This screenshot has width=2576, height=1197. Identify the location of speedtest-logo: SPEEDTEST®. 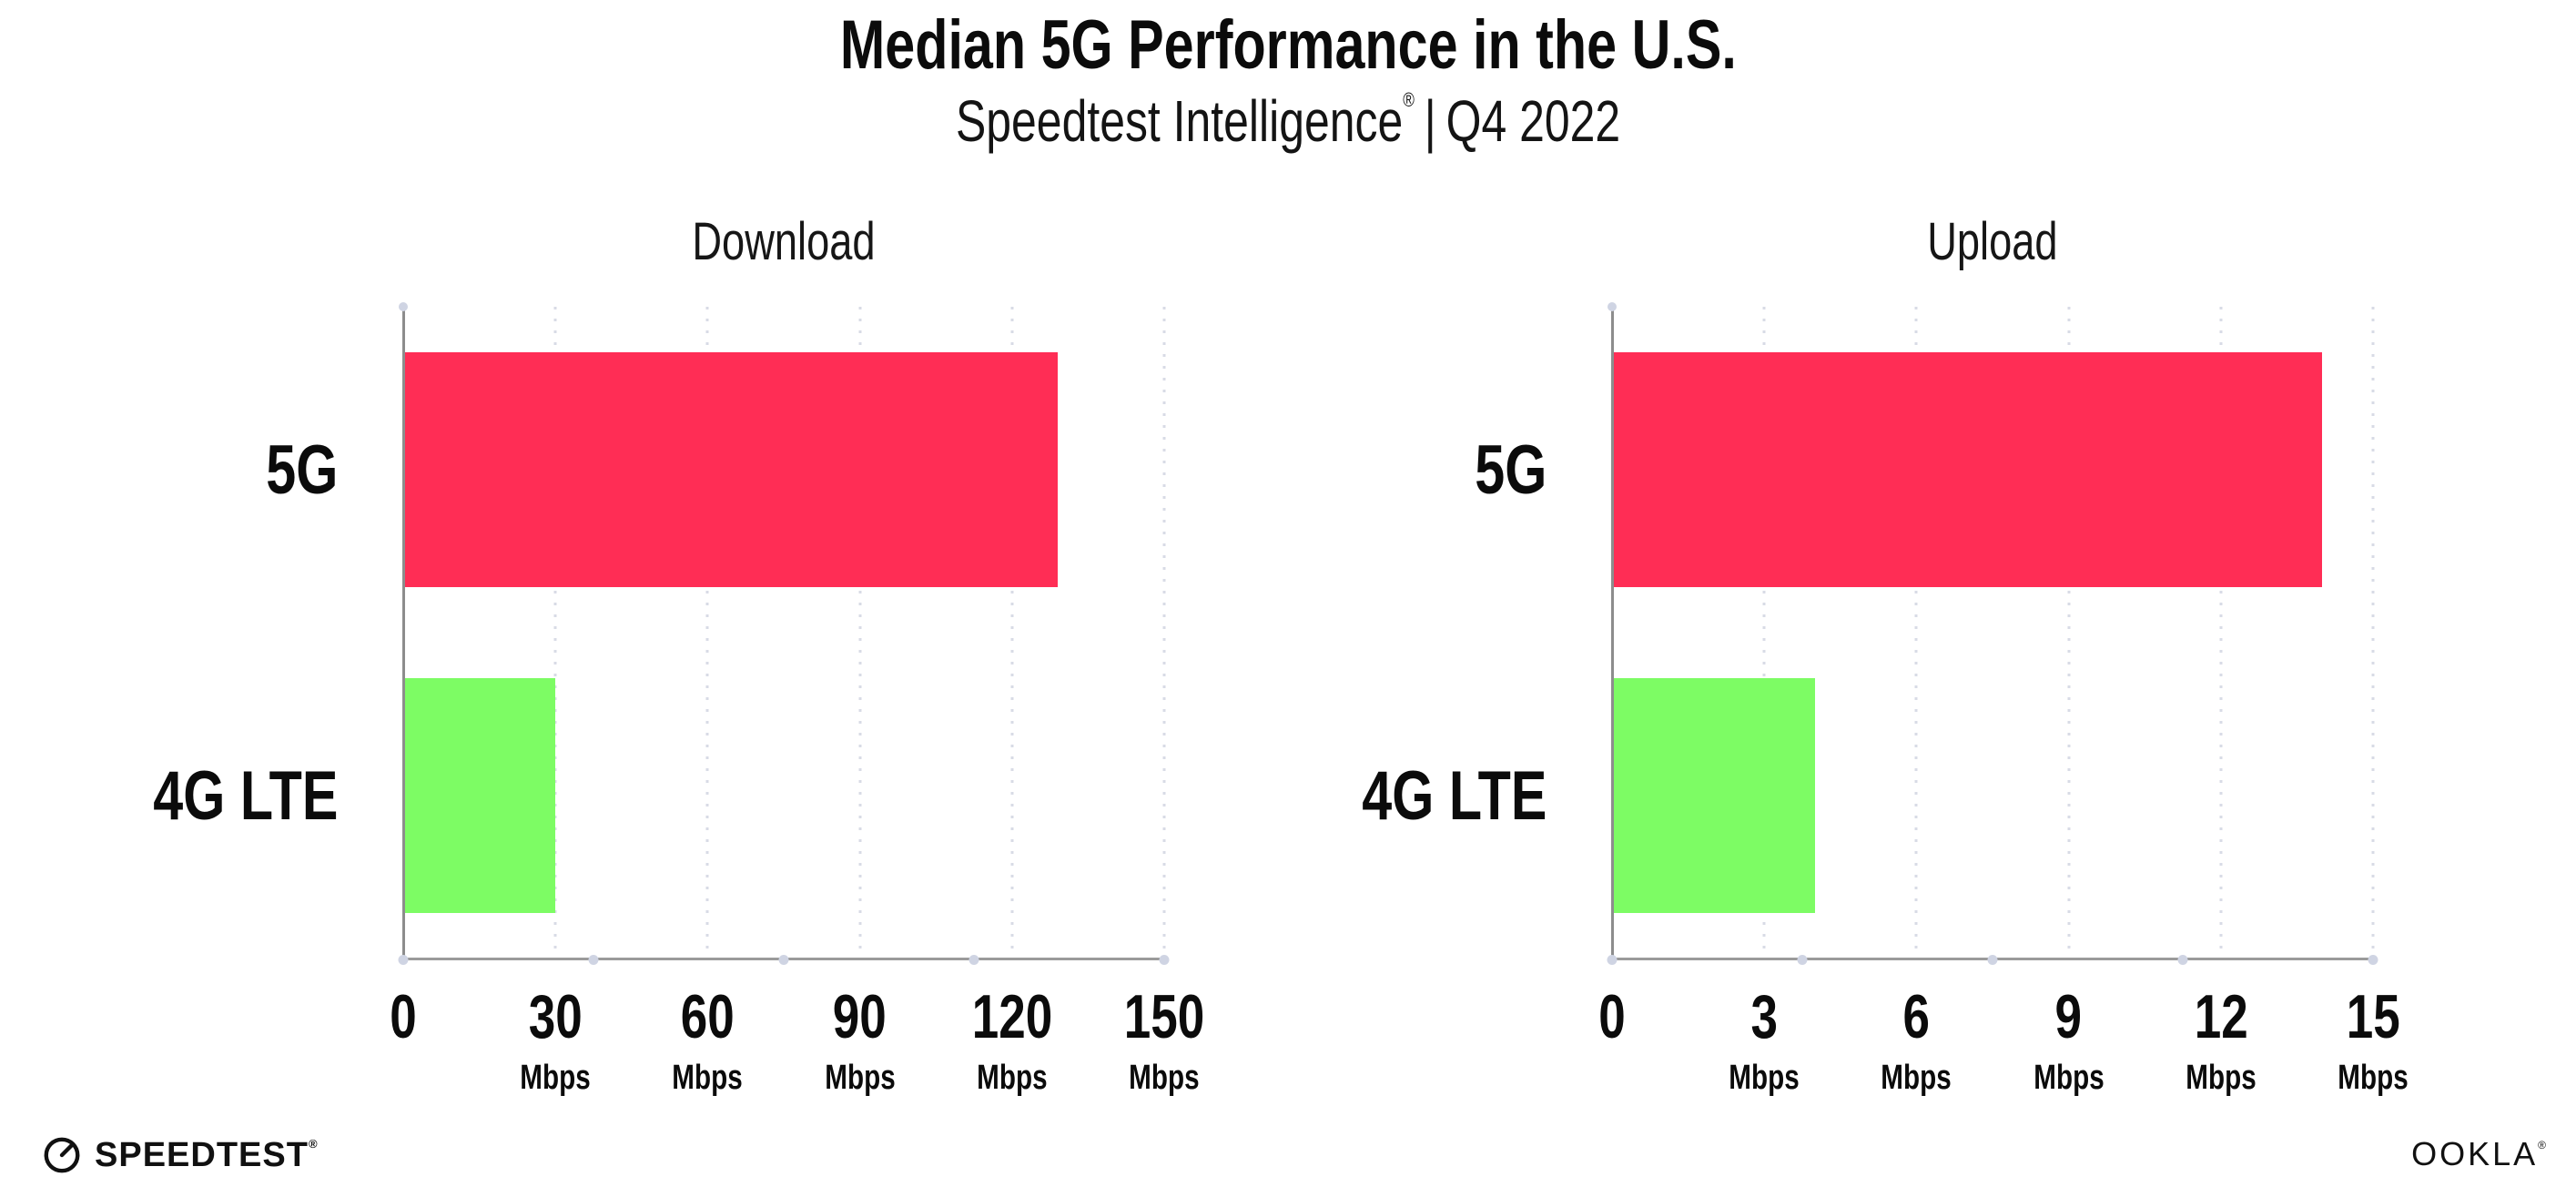
(180, 1155).